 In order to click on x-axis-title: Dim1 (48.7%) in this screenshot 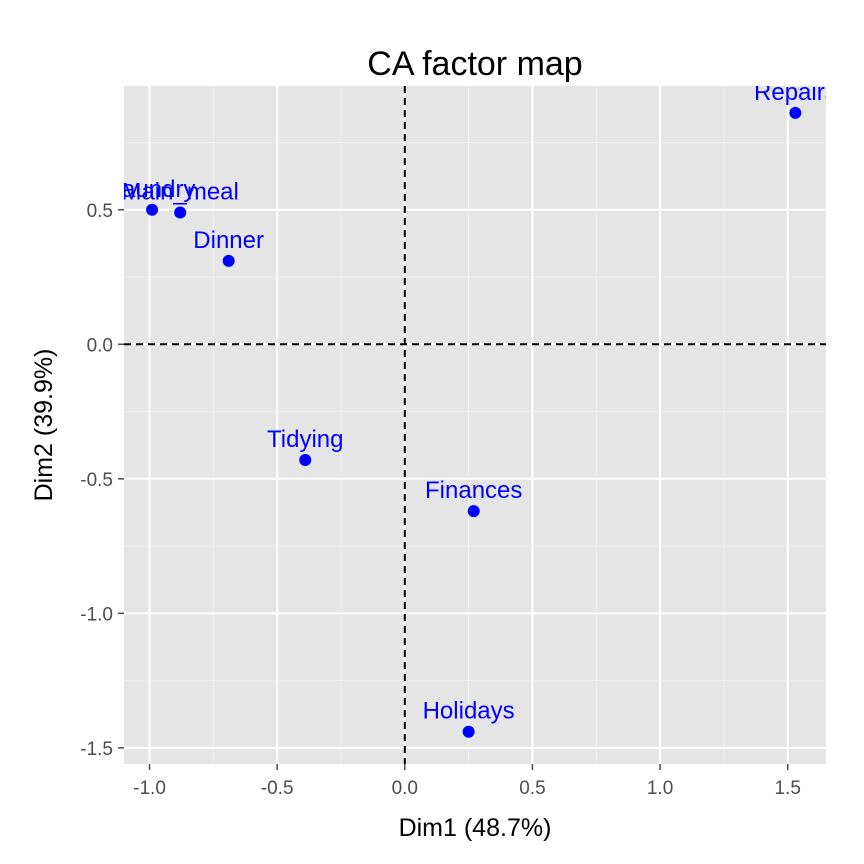, I will do `click(475, 828)`.